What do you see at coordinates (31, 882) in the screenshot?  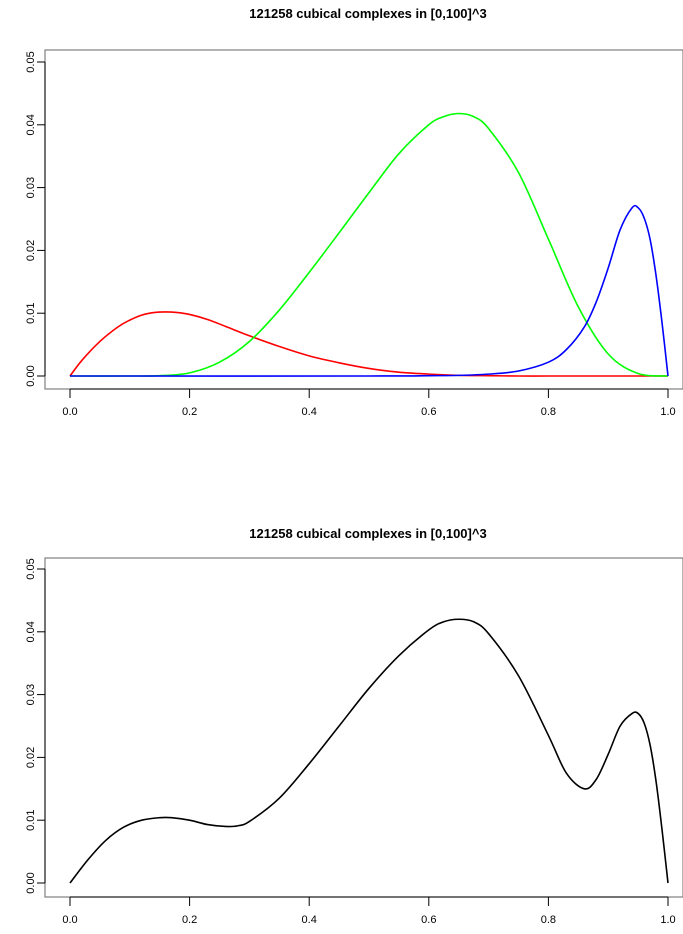 I see `chart-2-y-tick-label: 0.00` at bounding box center [31, 882].